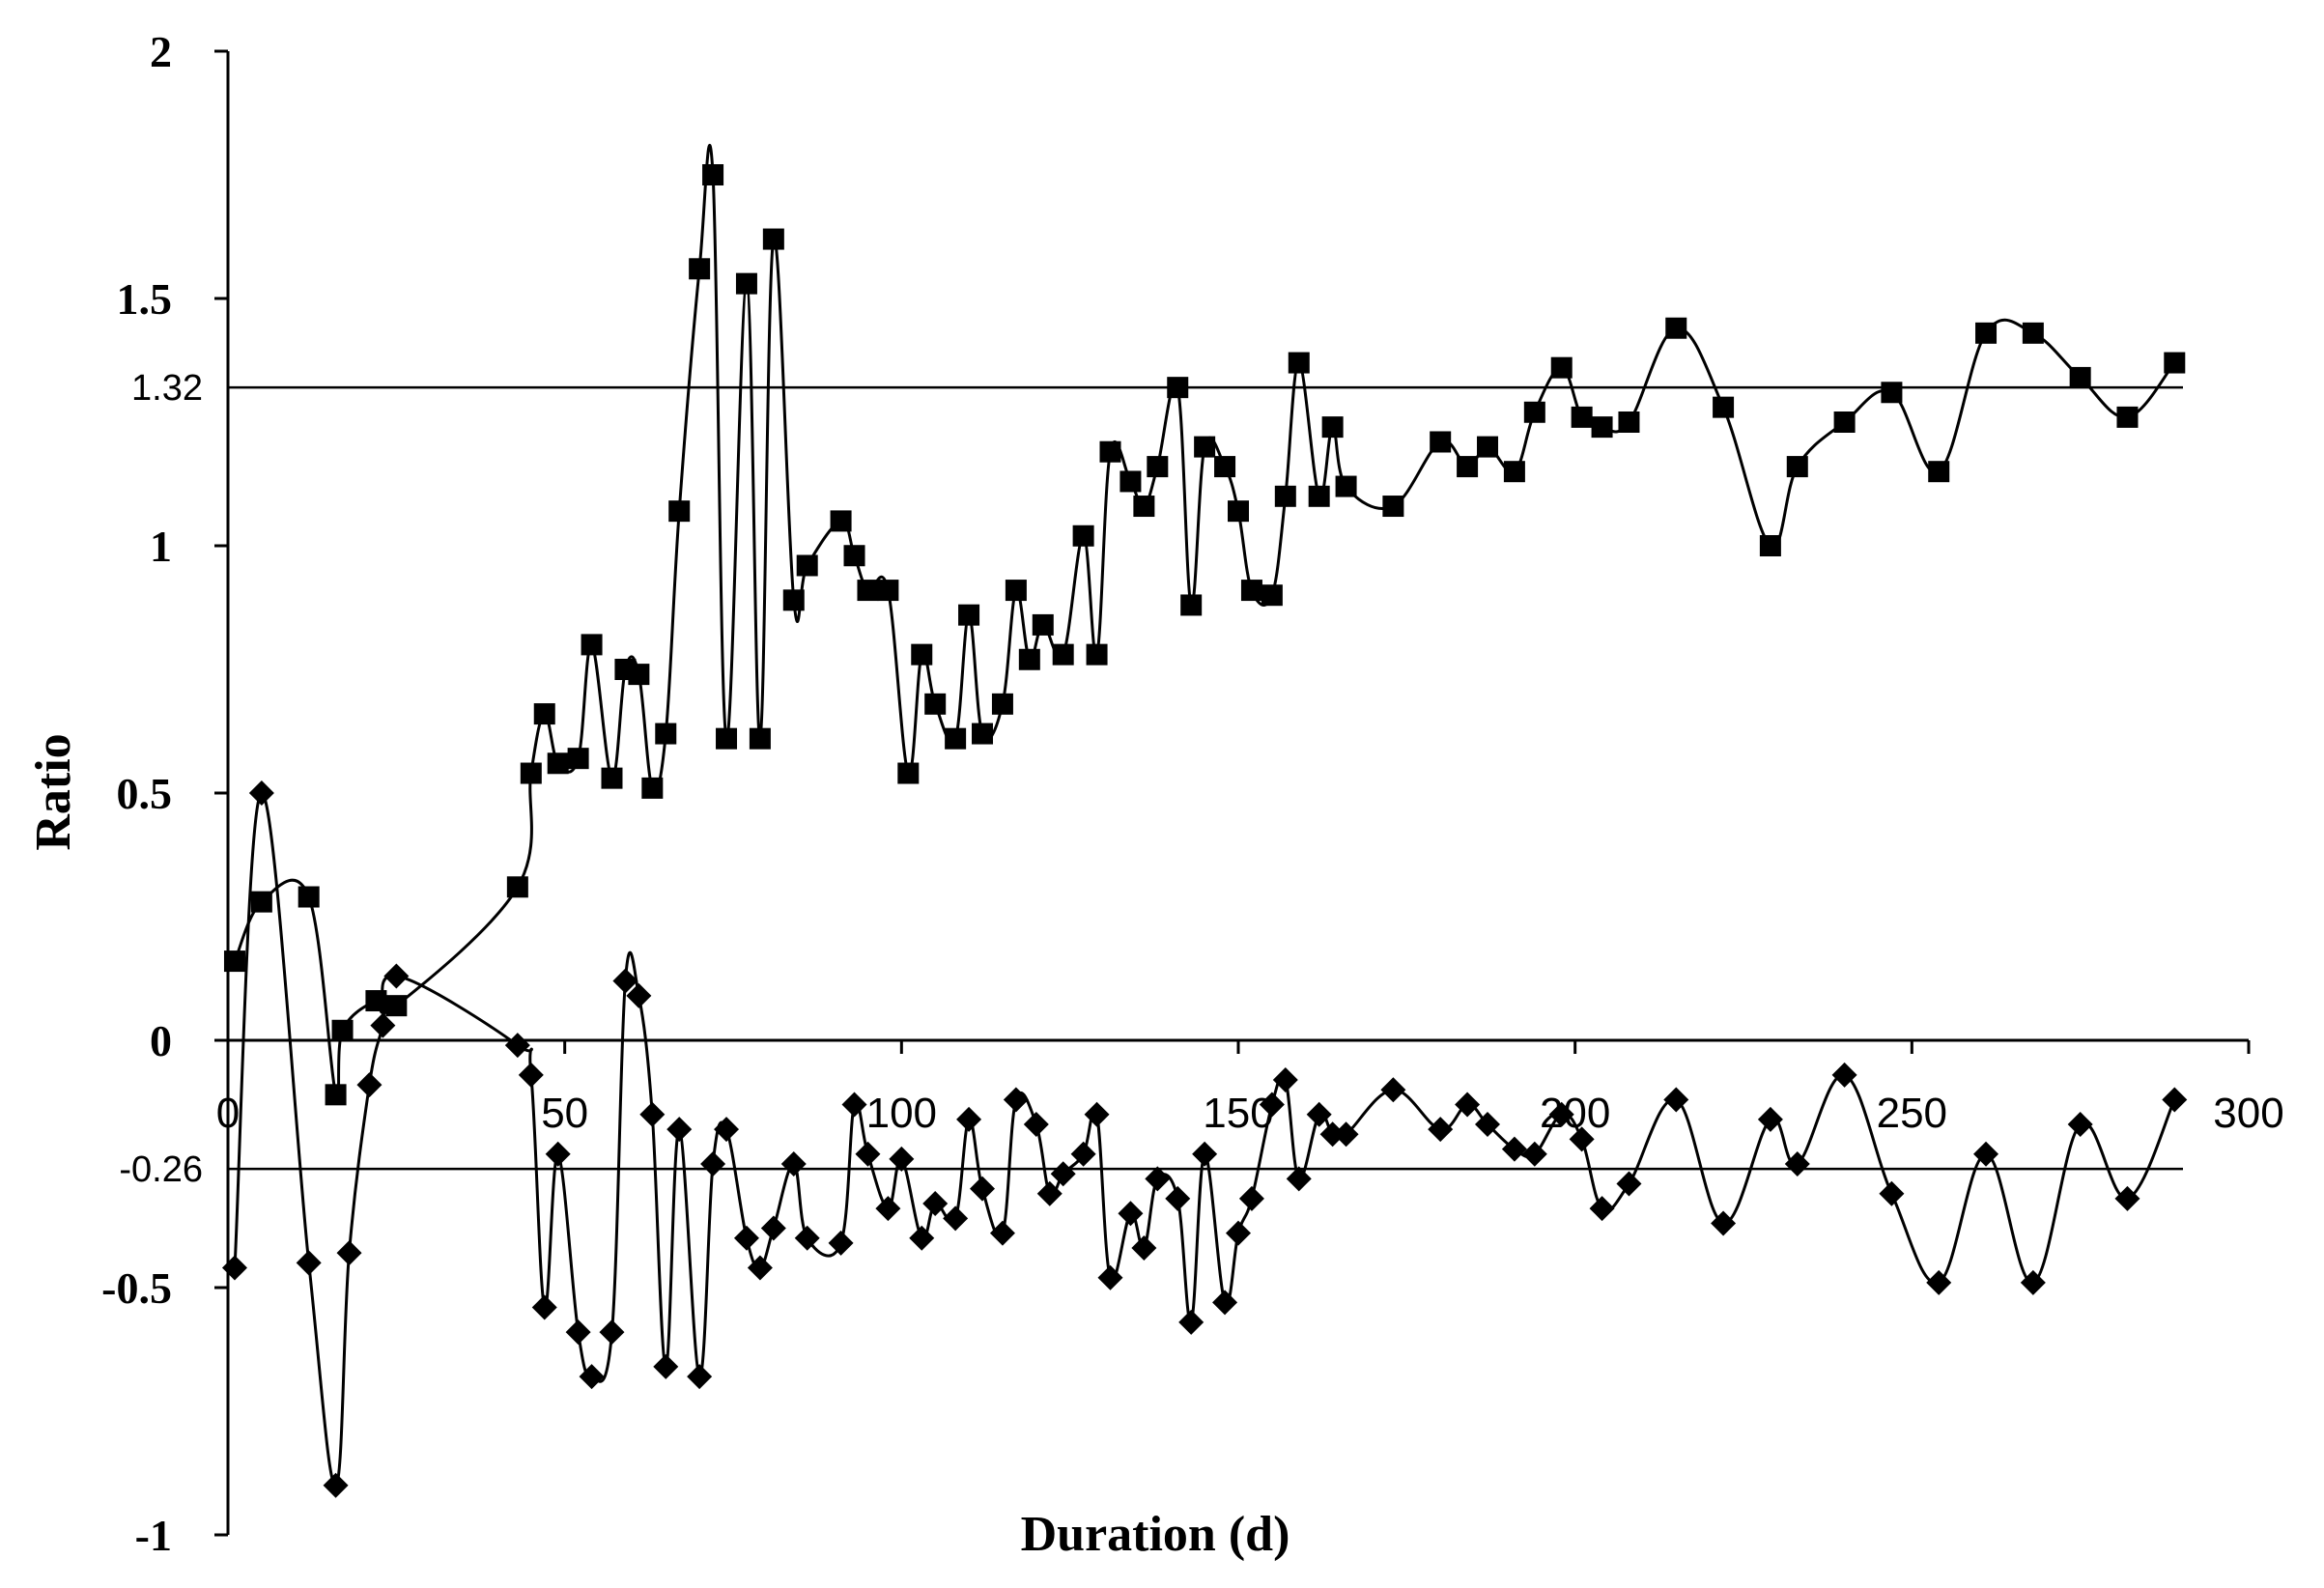  Describe the element at coordinates (228, 1114) in the screenshot. I see `x-tick-label: 0` at that location.